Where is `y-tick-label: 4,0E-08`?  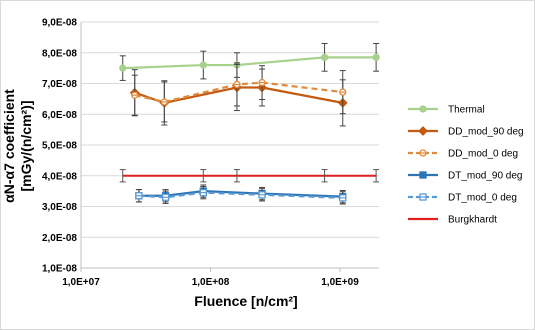 y-tick-label: 4,0E-08 is located at coordinates (59, 176).